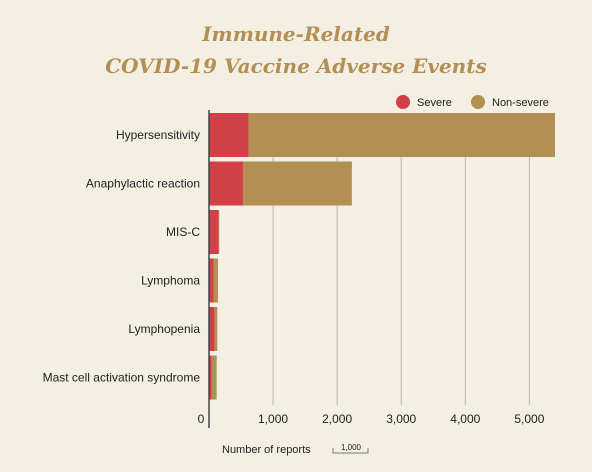 This screenshot has height=472, width=592. What do you see at coordinates (351, 447) in the screenshot?
I see `scale-badge-label: 1,000` at bounding box center [351, 447].